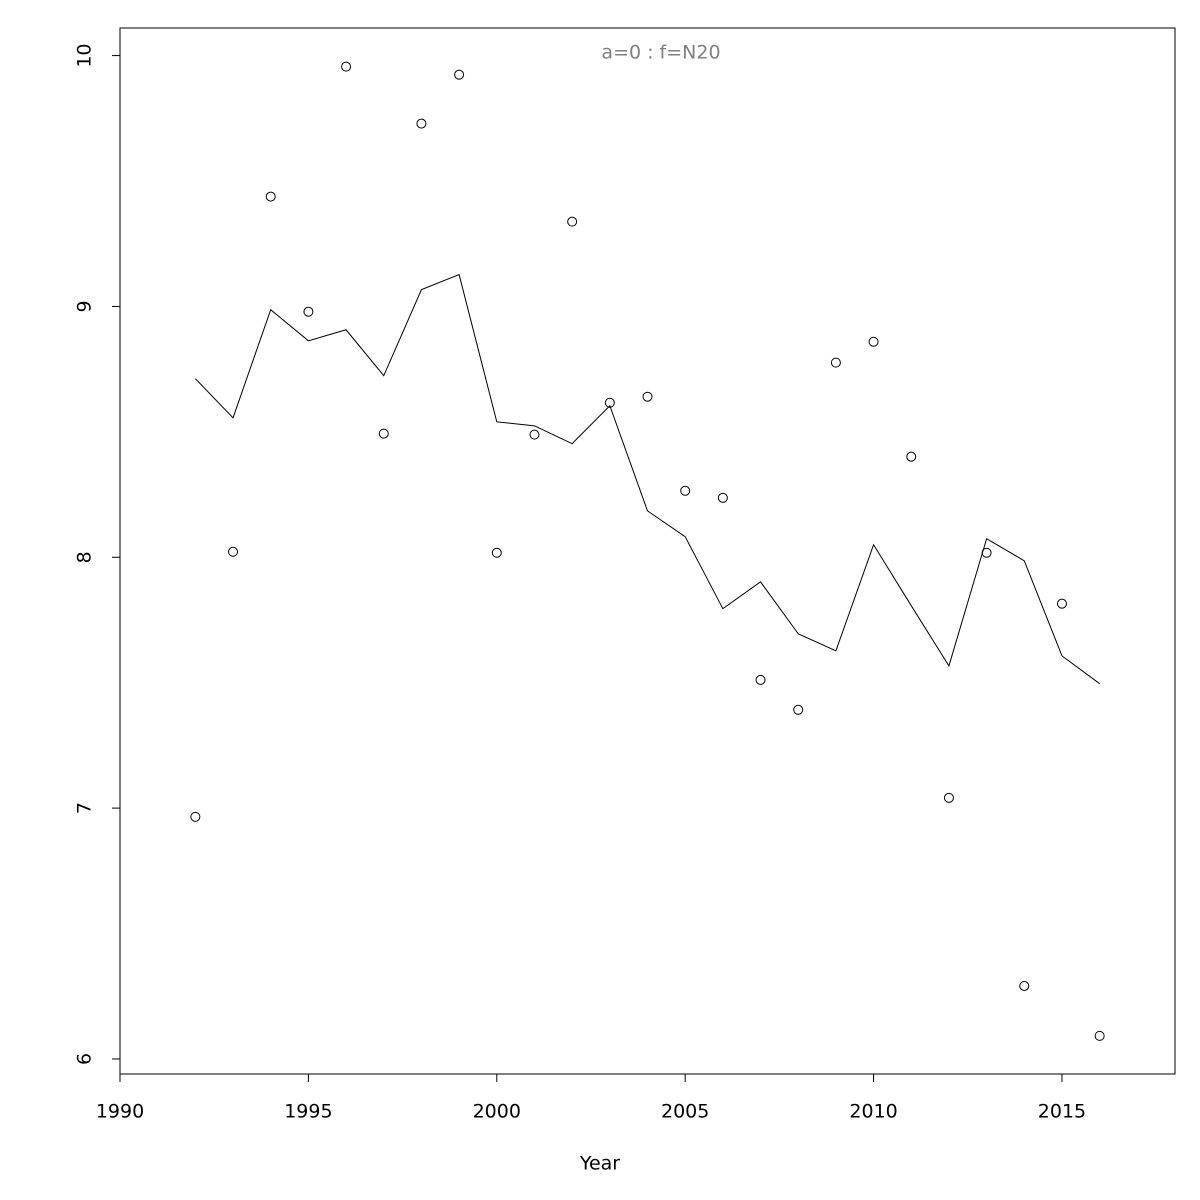  Describe the element at coordinates (308, 1112) in the screenshot. I see `x-tick-label: 1995` at that location.